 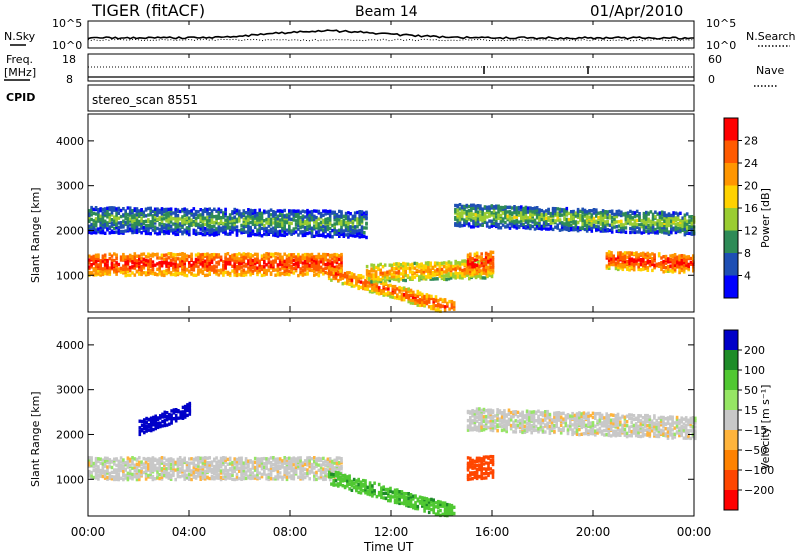 I want to click on freq-tick-top: 18, so click(x=69, y=59).